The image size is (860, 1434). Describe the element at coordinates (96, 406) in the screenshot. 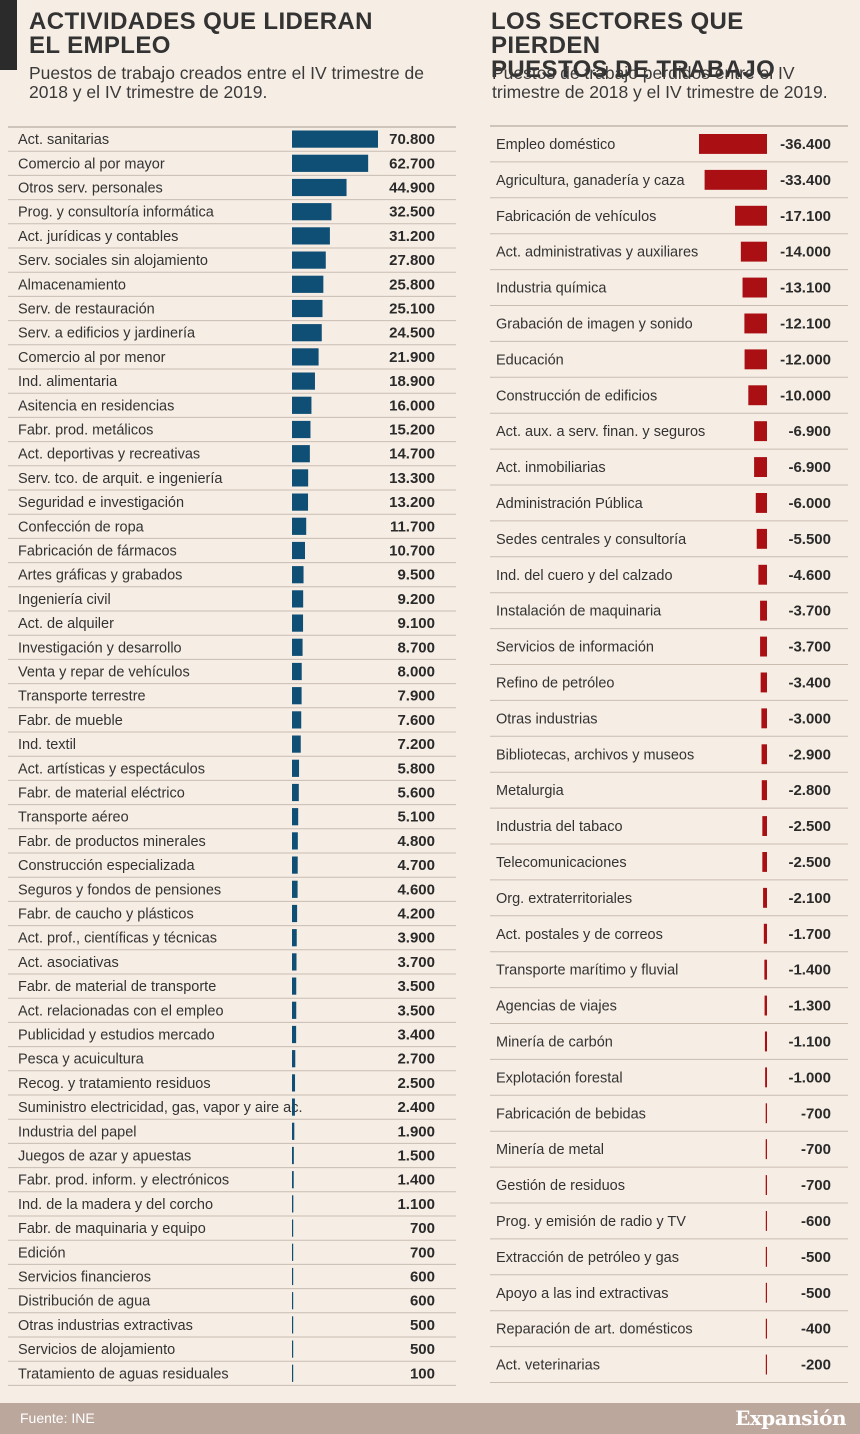

I see `left-category-label: Asitencia en residencias` at that location.